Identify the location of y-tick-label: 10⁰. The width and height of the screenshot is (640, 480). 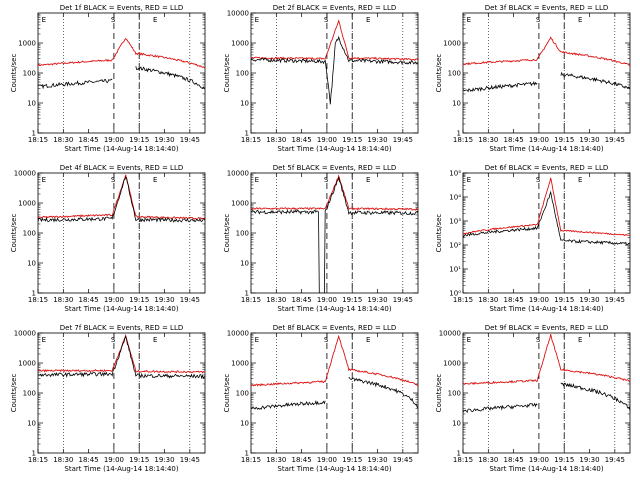
(455, 294).